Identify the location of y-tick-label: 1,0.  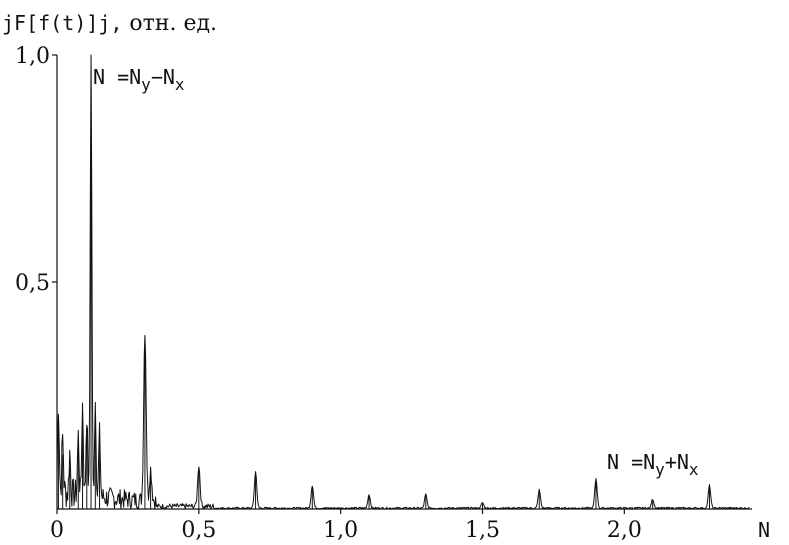
(32, 56).